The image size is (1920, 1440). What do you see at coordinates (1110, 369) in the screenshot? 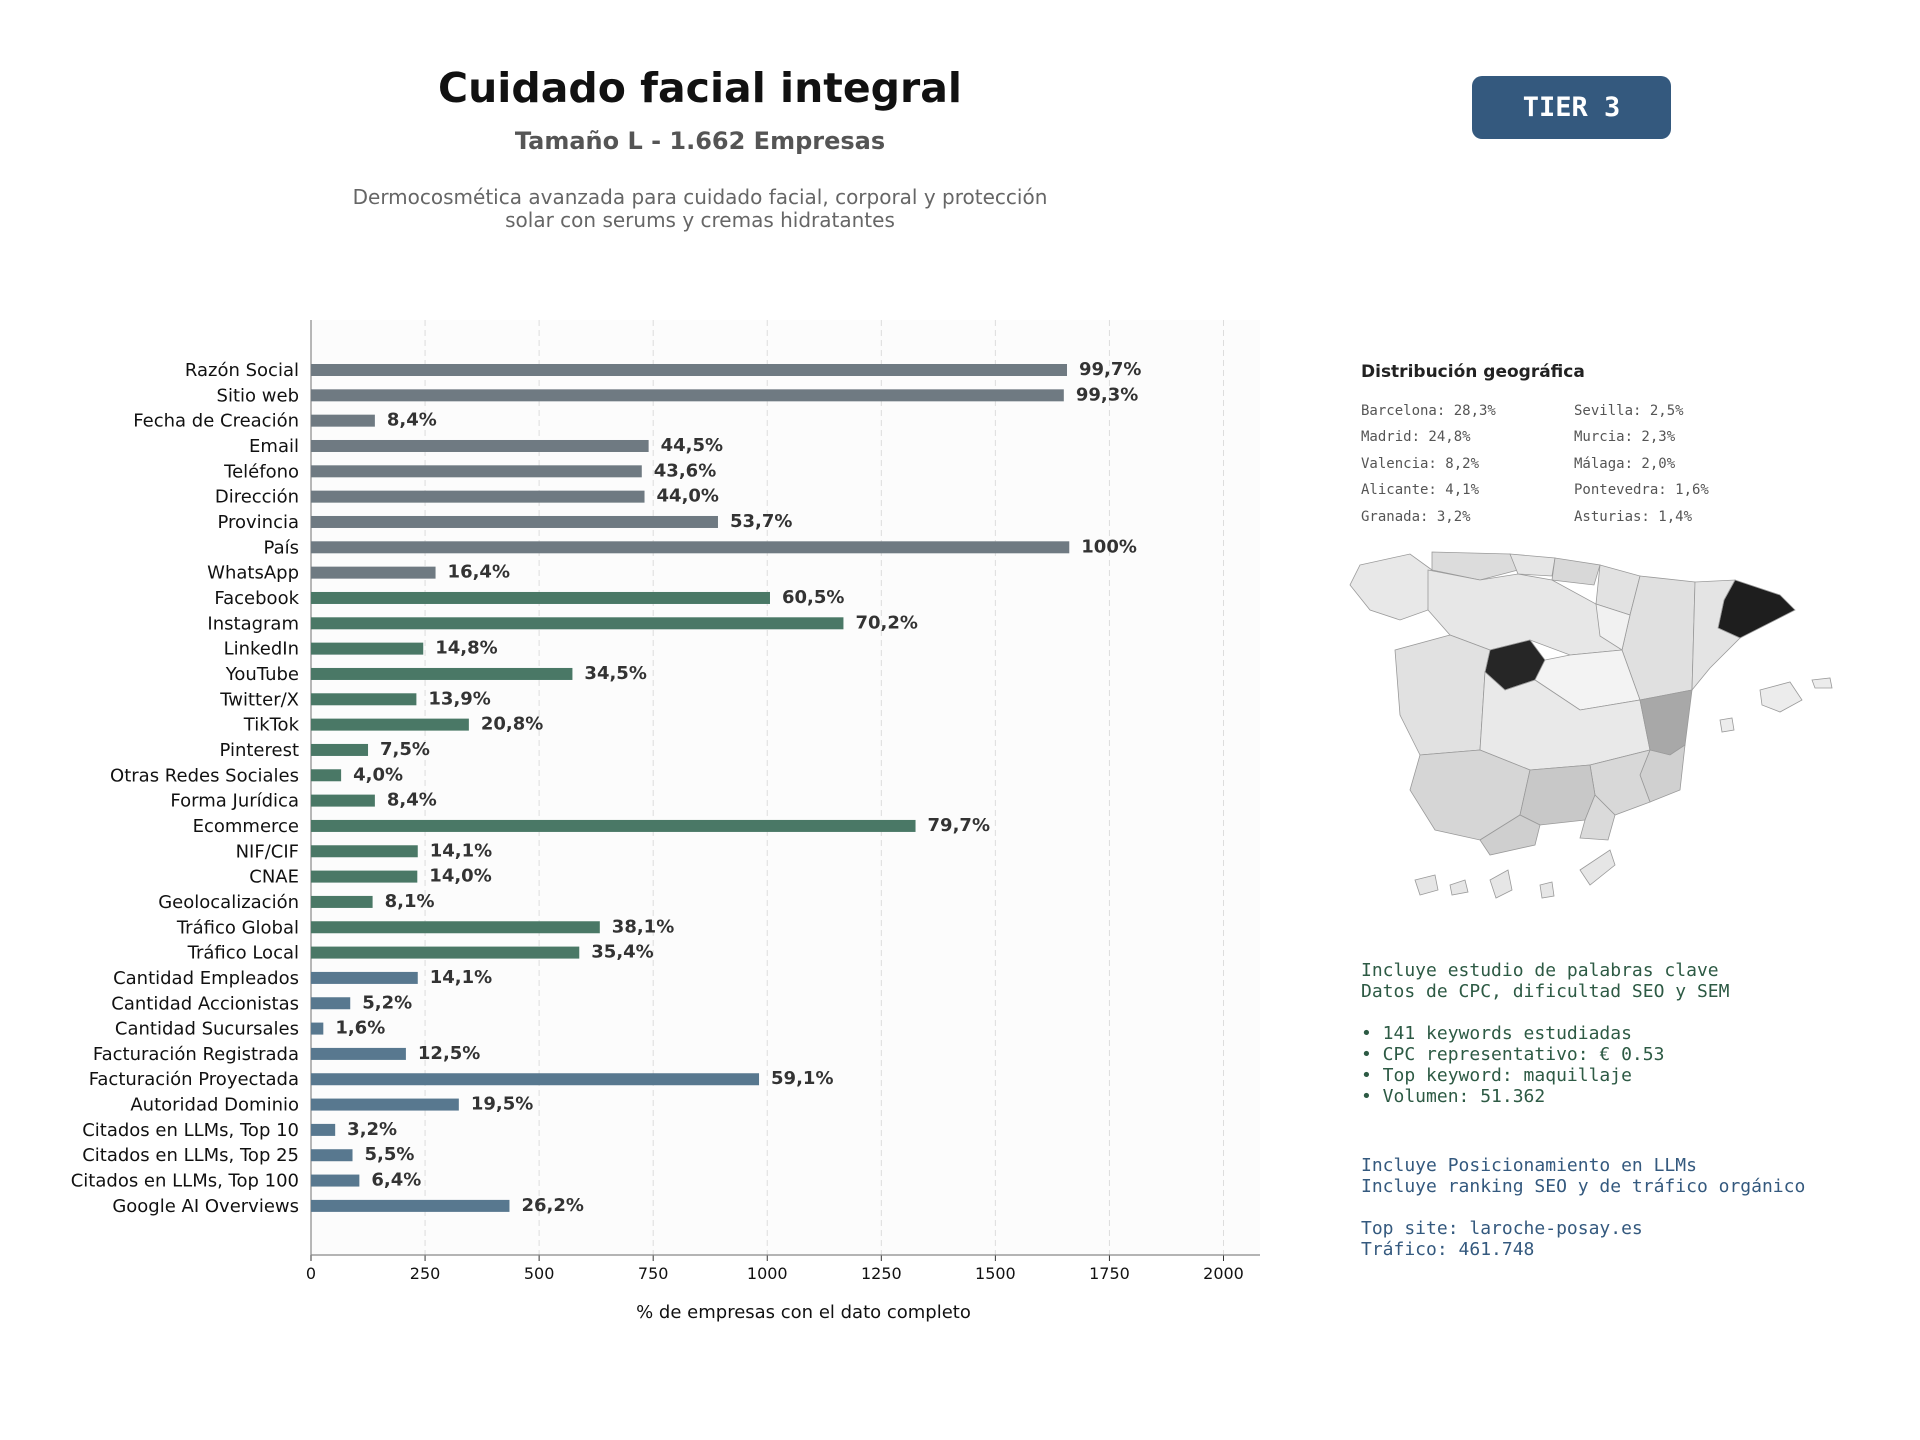
I see `data-label: 99,7%` at bounding box center [1110, 369].